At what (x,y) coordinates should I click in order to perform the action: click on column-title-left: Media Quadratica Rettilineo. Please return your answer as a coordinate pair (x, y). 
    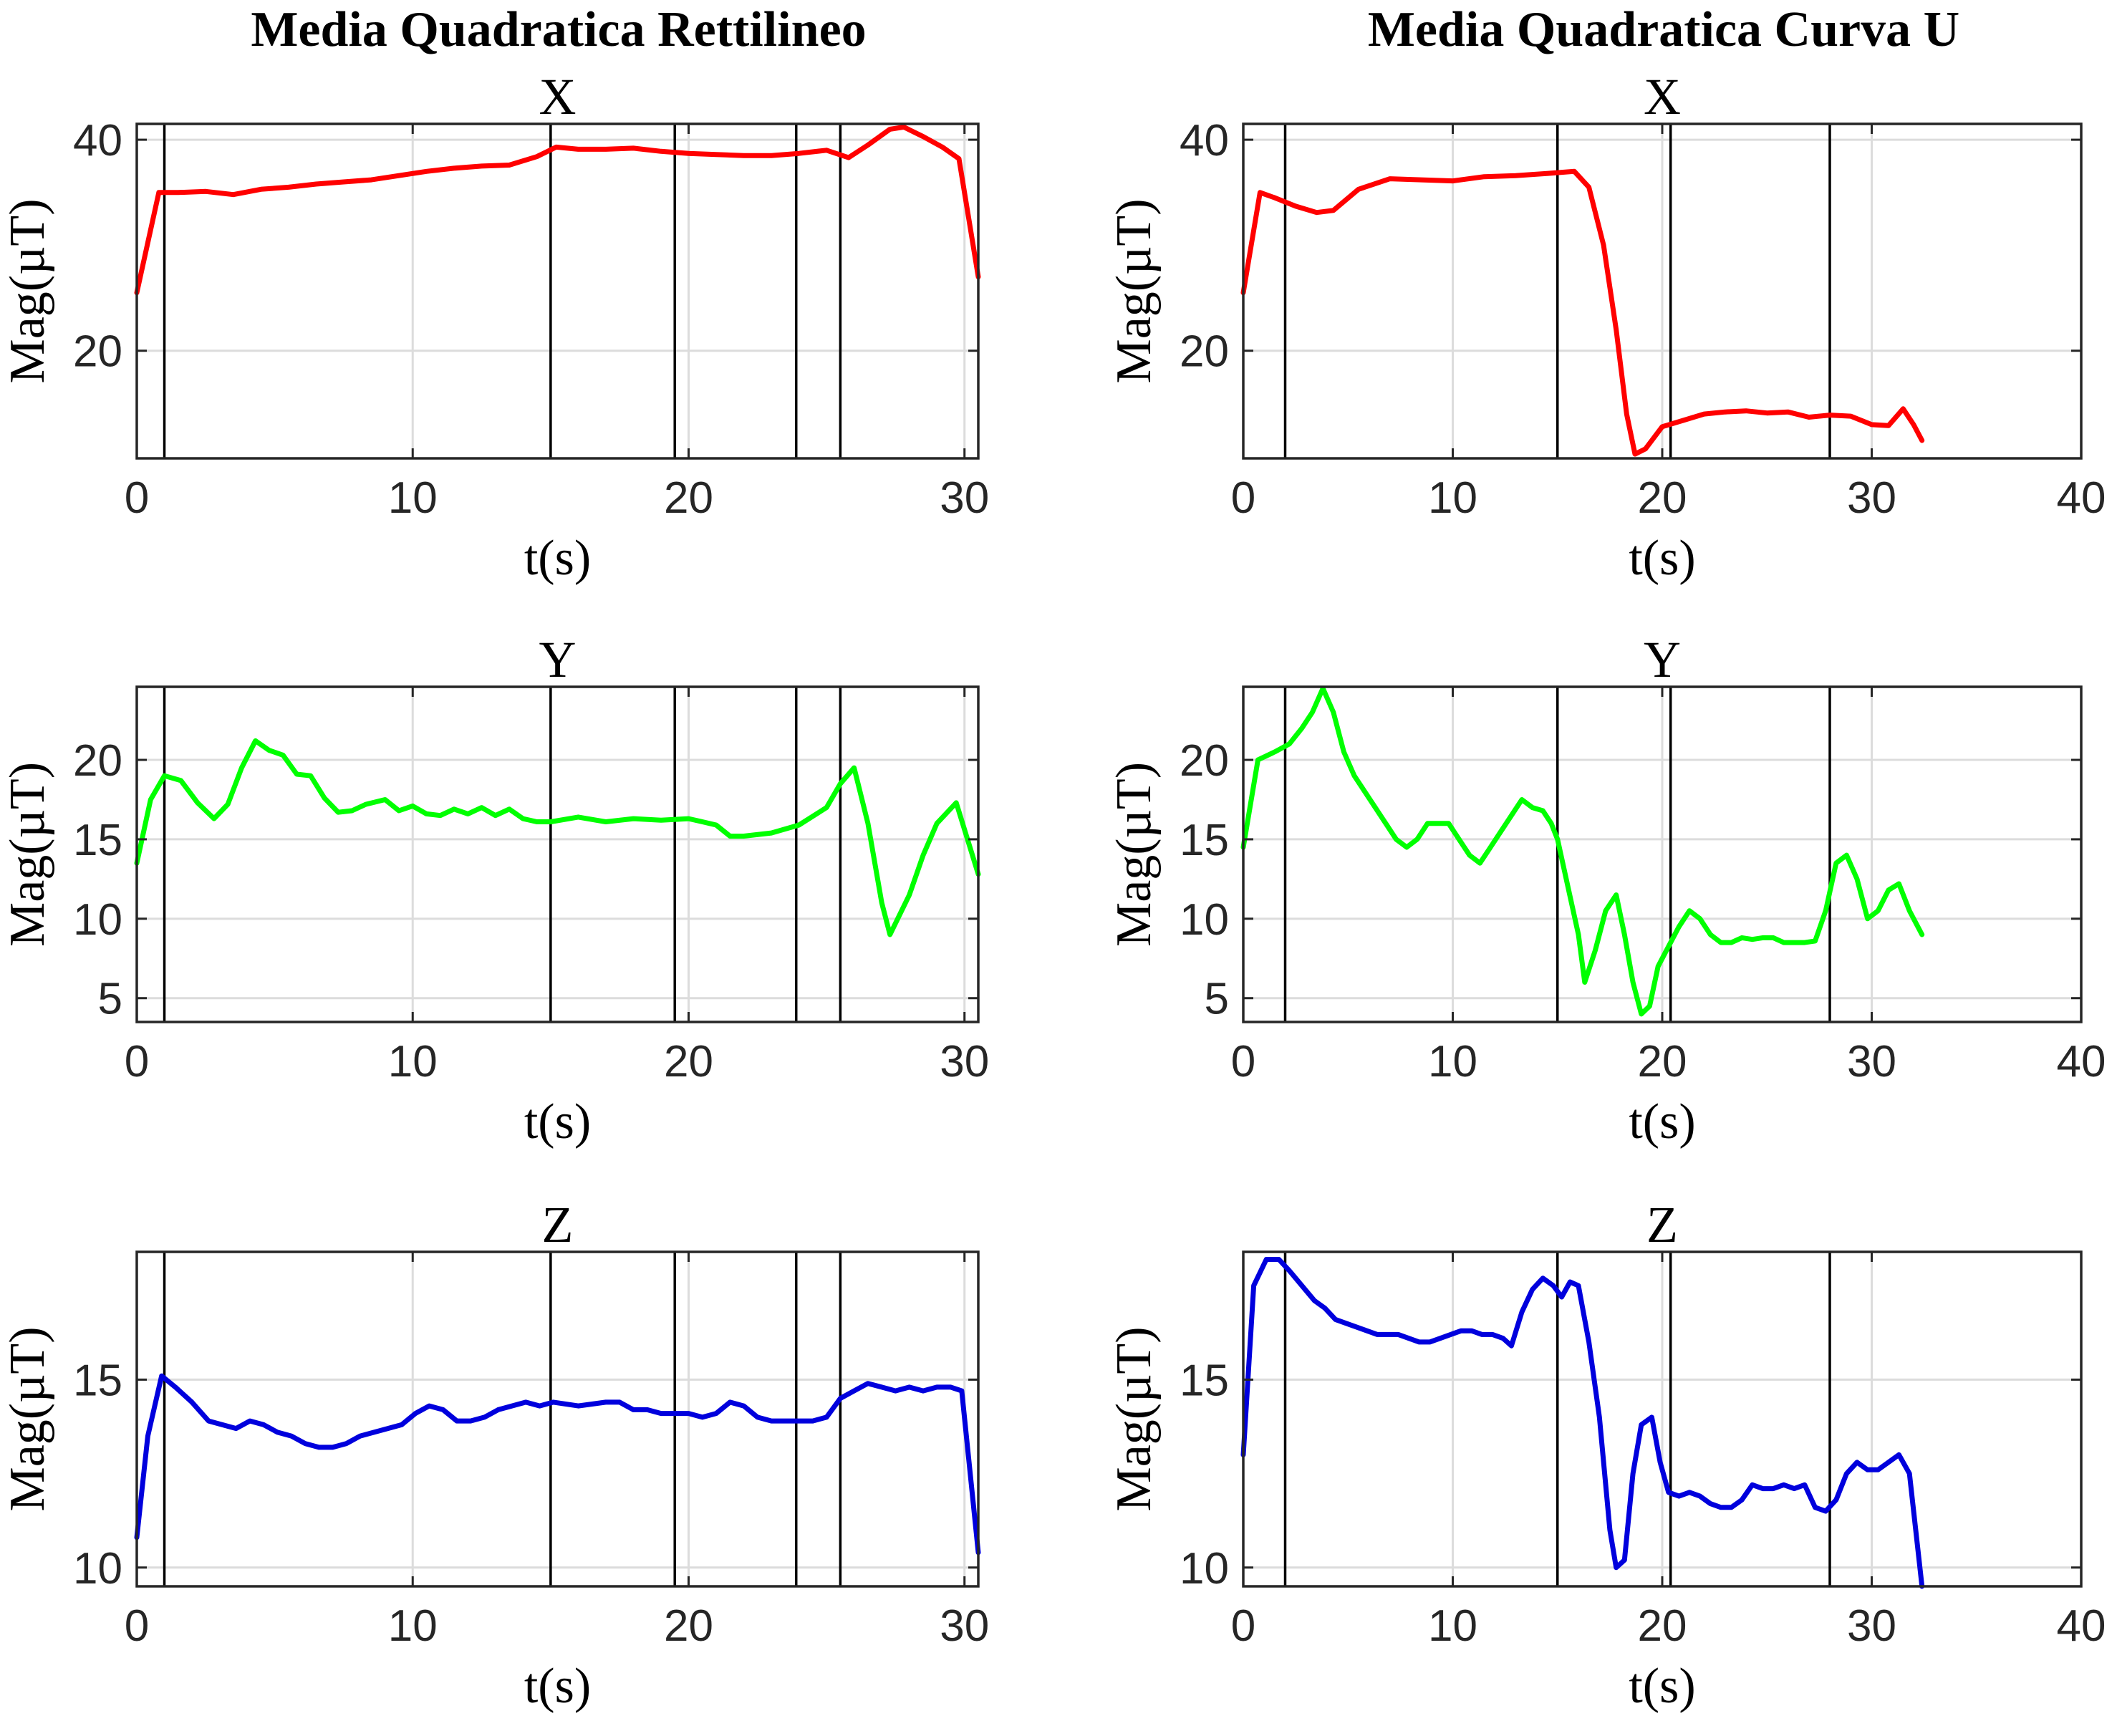
    Looking at the image, I should click on (558, 29).